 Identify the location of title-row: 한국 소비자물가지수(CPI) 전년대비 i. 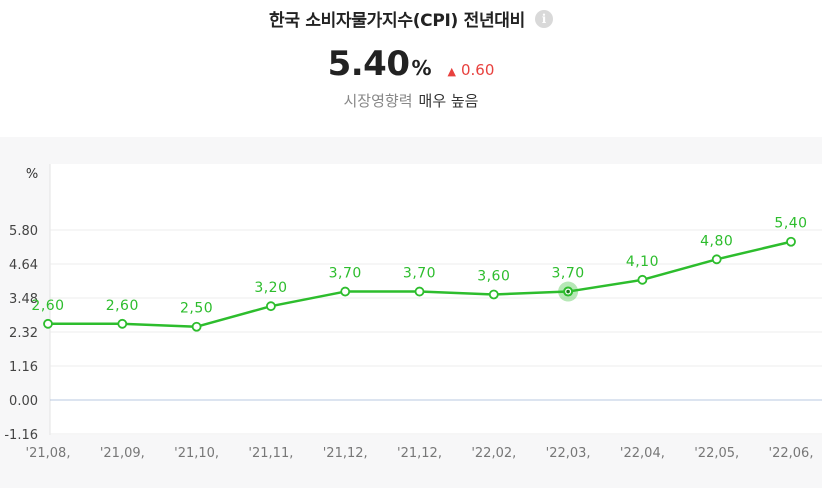
(411, 18).